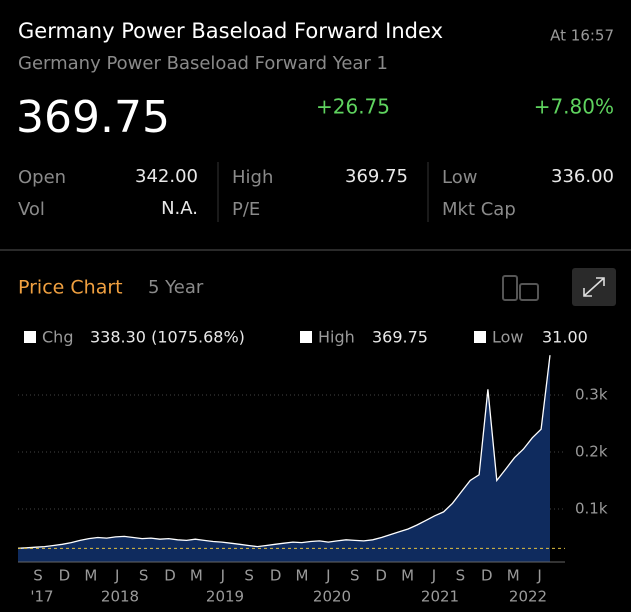  What do you see at coordinates (353, 107) in the screenshot?
I see `change: +26.75` at bounding box center [353, 107].